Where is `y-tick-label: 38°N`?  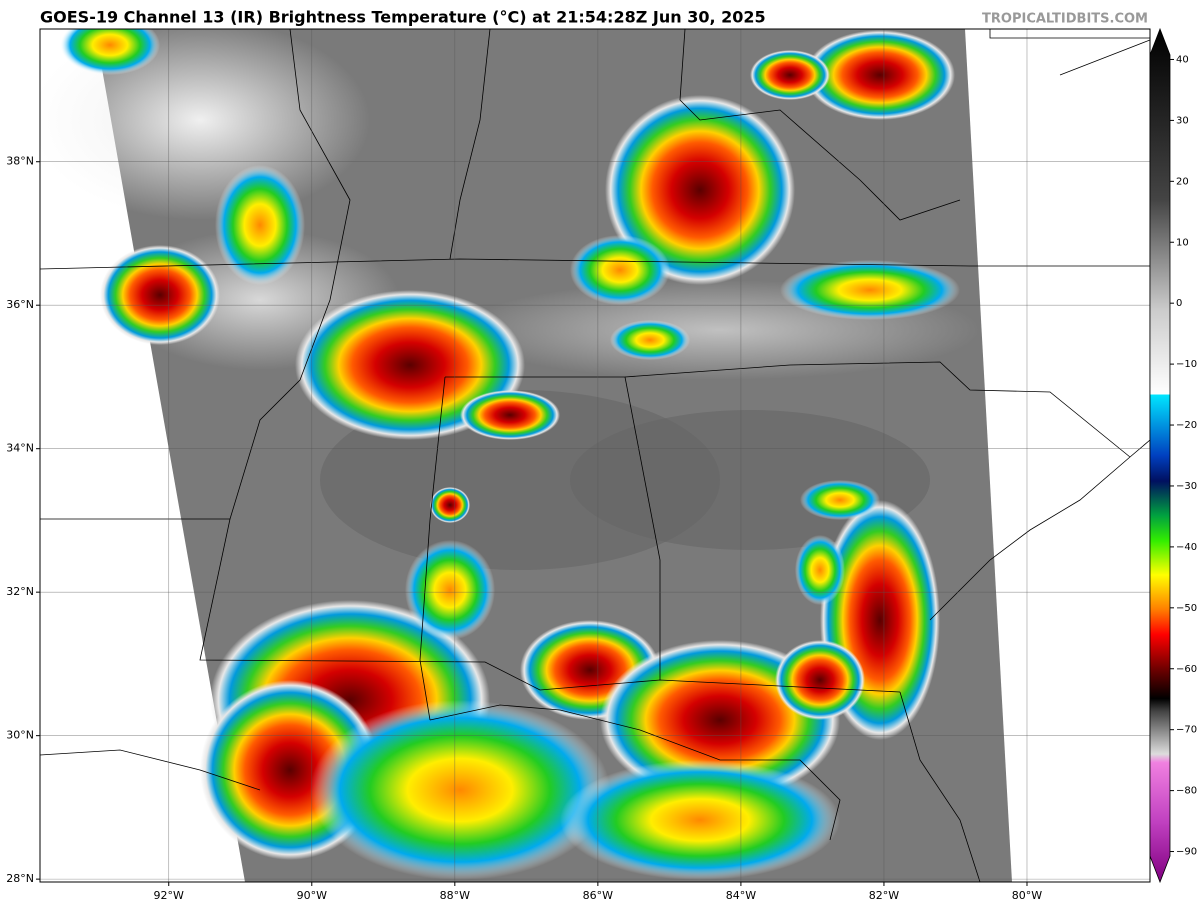
y-tick-label: 38°N is located at coordinates (20, 161).